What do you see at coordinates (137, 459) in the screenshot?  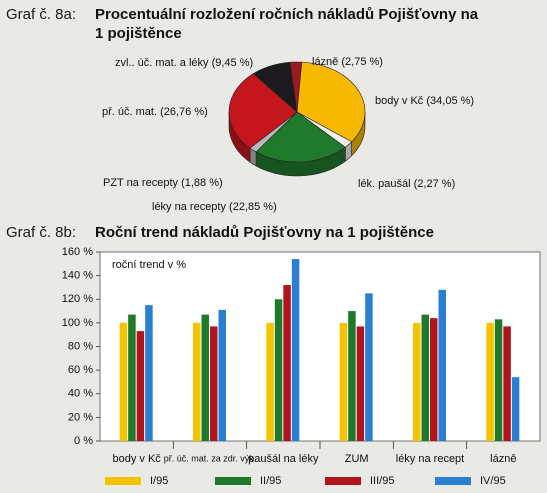 I see `x-tick-label: body v Kč` at bounding box center [137, 459].